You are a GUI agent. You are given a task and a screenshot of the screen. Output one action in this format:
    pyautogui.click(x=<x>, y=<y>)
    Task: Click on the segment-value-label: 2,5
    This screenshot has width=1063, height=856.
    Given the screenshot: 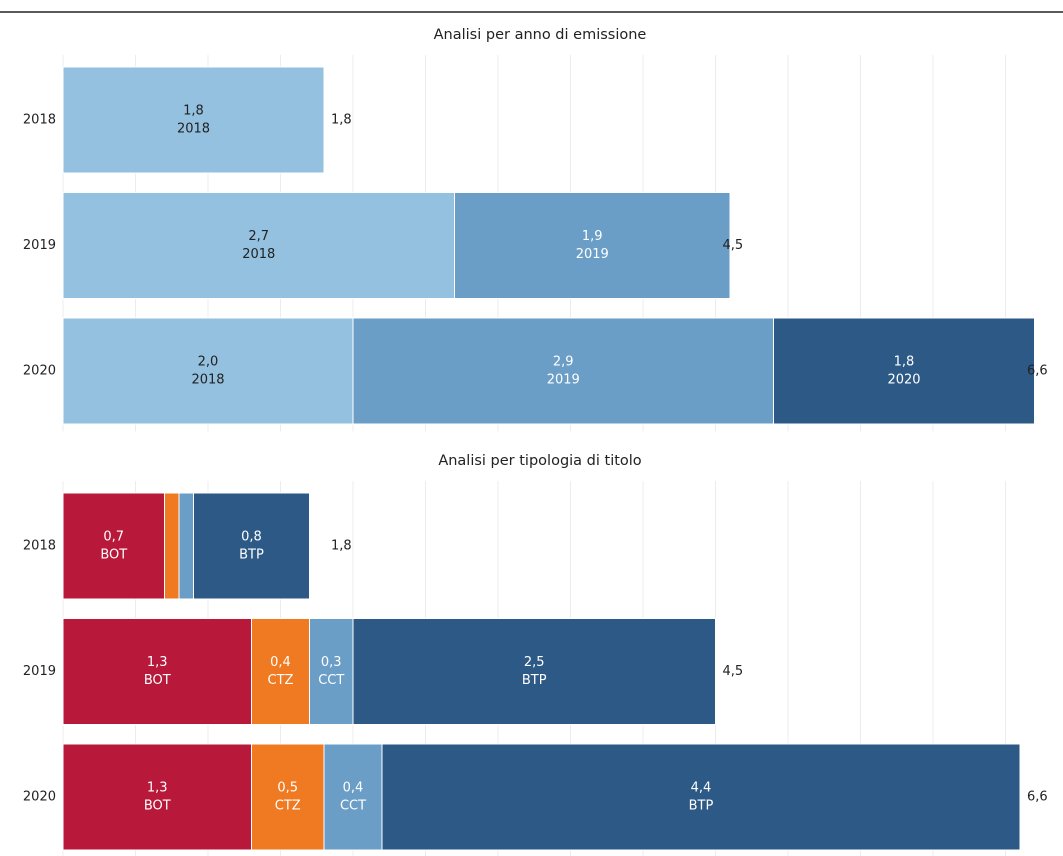 What is the action you would take?
    pyautogui.click(x=534, y=662)
    